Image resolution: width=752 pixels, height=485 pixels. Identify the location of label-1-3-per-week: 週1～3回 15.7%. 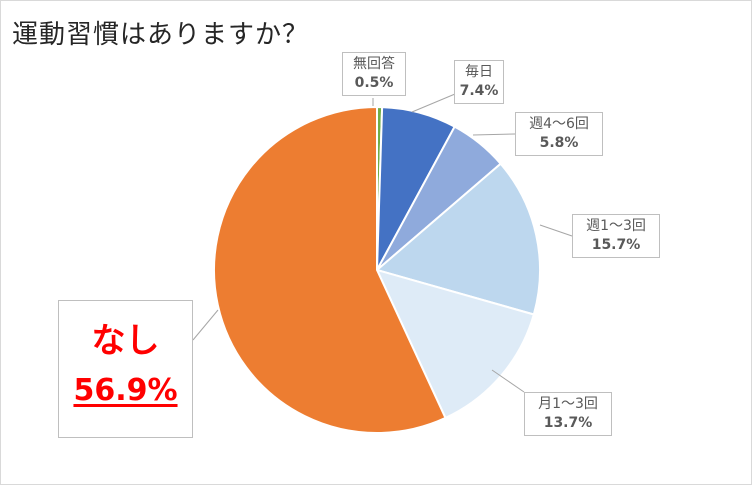
(616, 236).